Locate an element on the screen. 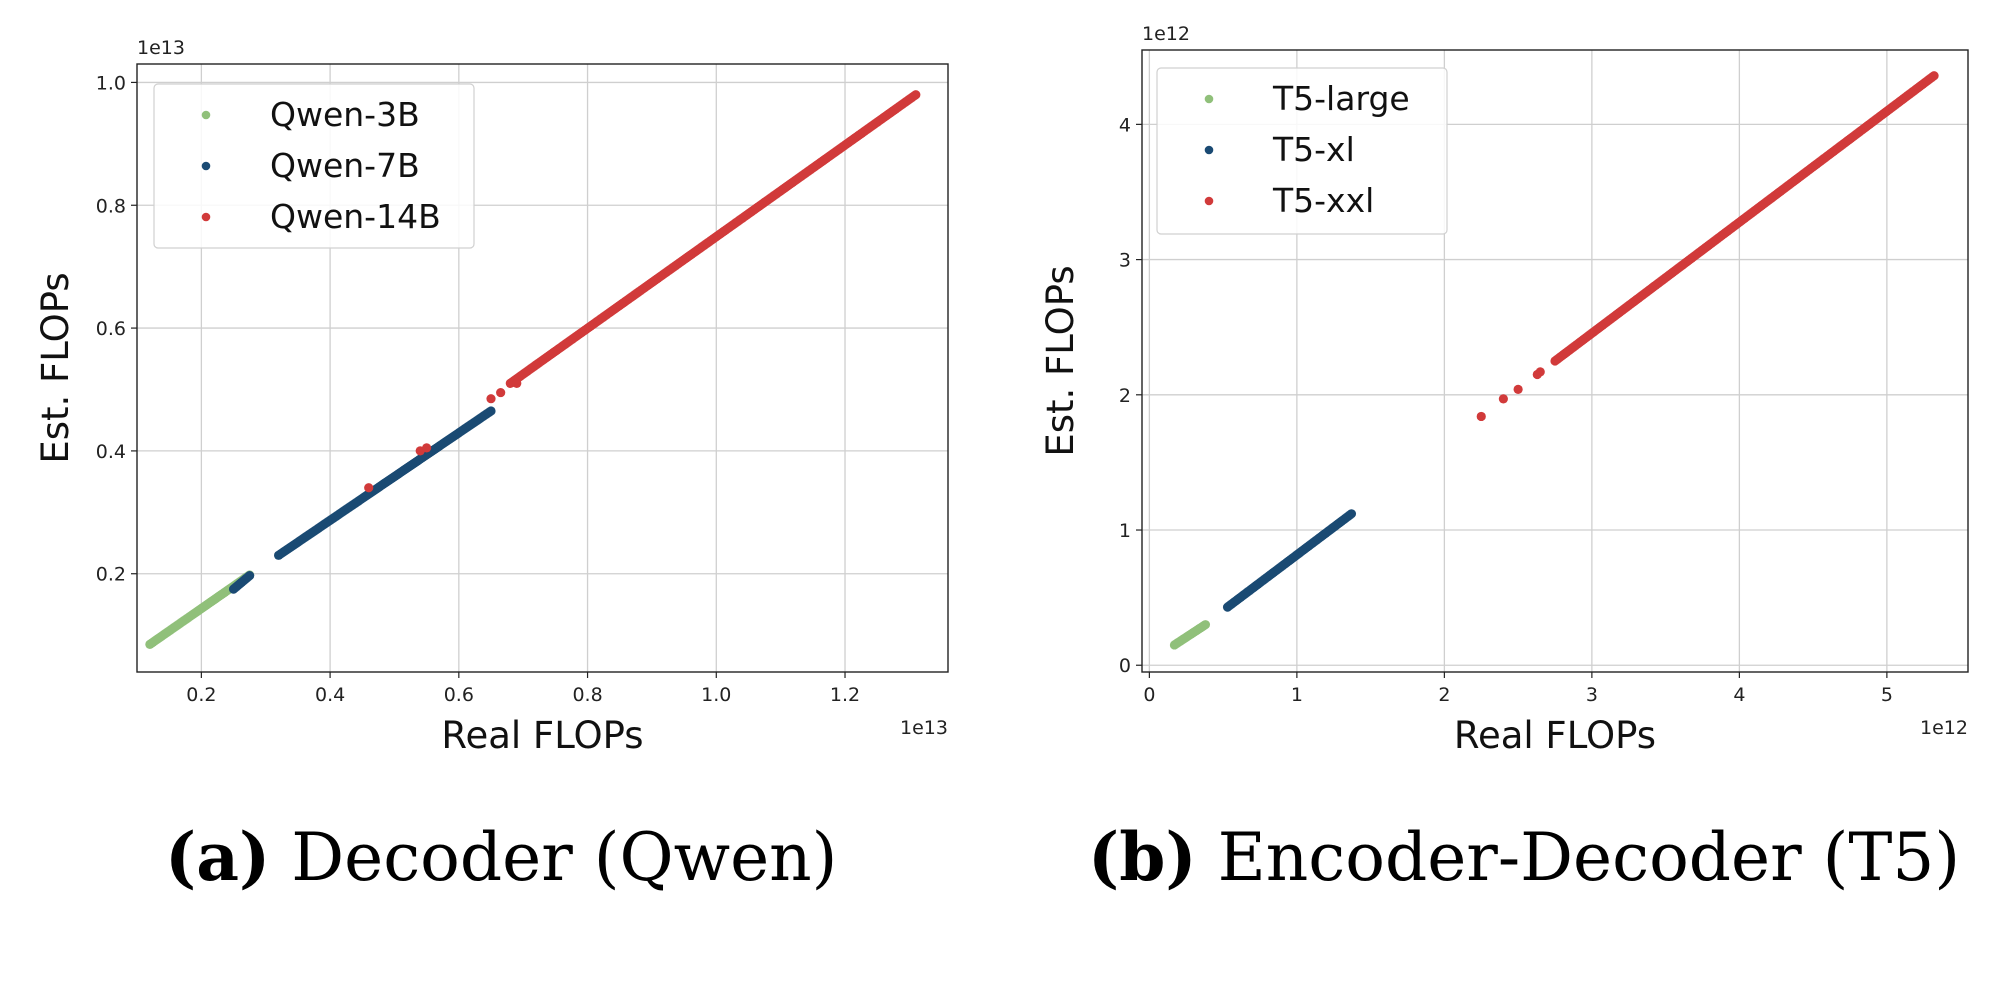  y-tick-label: 4 is located at coordinates (1125, 125).